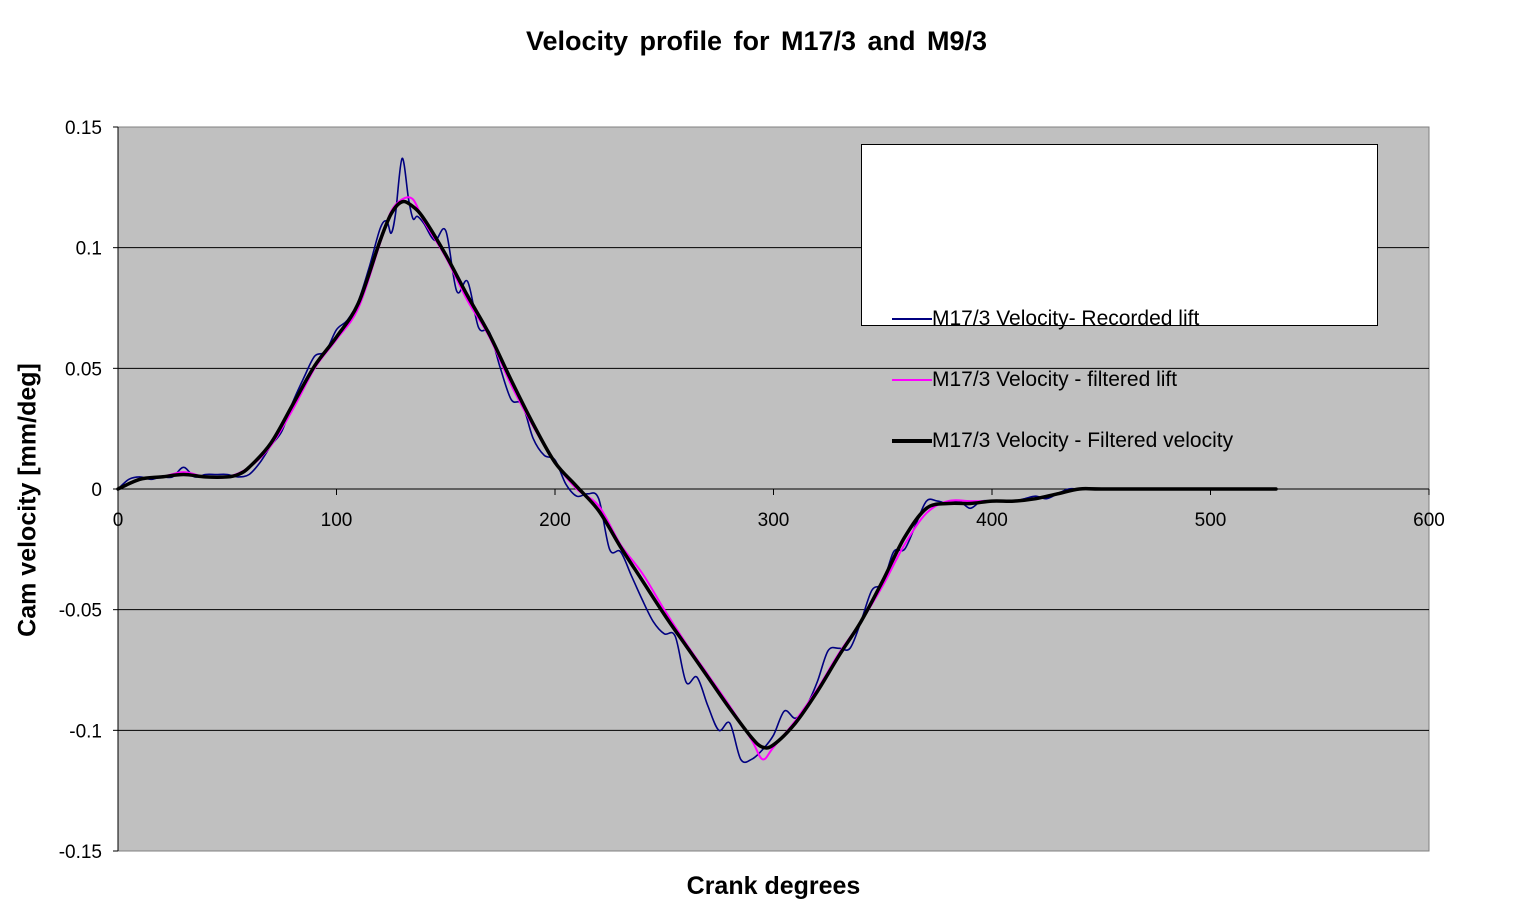  Describe the element at coordinates (912, 380) in the screenshot. I see `legend-swatch-filtered-lift` at that location.